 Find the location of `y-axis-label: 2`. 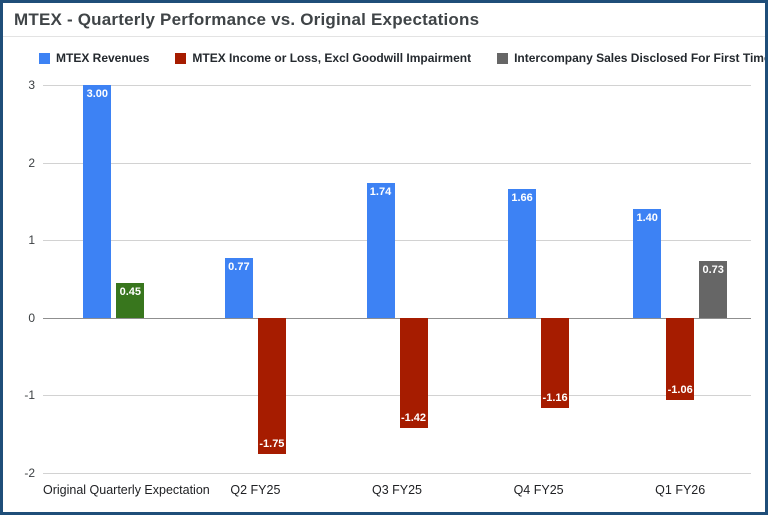

y-axis-label: 2 is located at coordinates (31, 162).